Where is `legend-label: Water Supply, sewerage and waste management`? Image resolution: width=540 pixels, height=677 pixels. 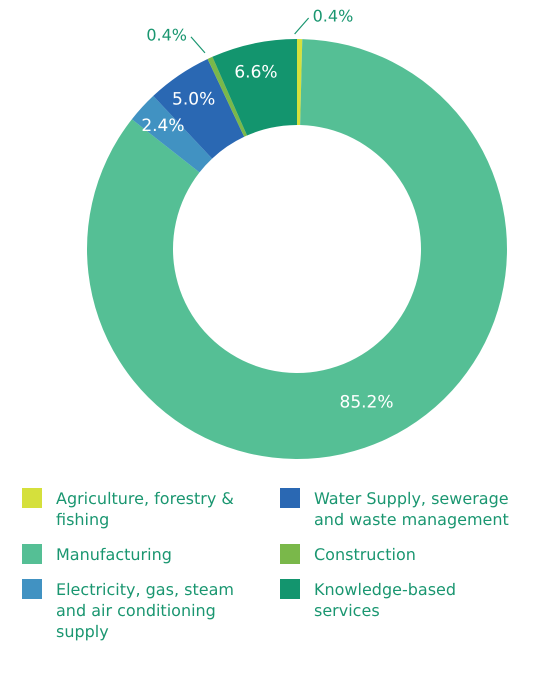
legend-label: Water Supply, sewerage and waste management is located at coordinates (412, 509).